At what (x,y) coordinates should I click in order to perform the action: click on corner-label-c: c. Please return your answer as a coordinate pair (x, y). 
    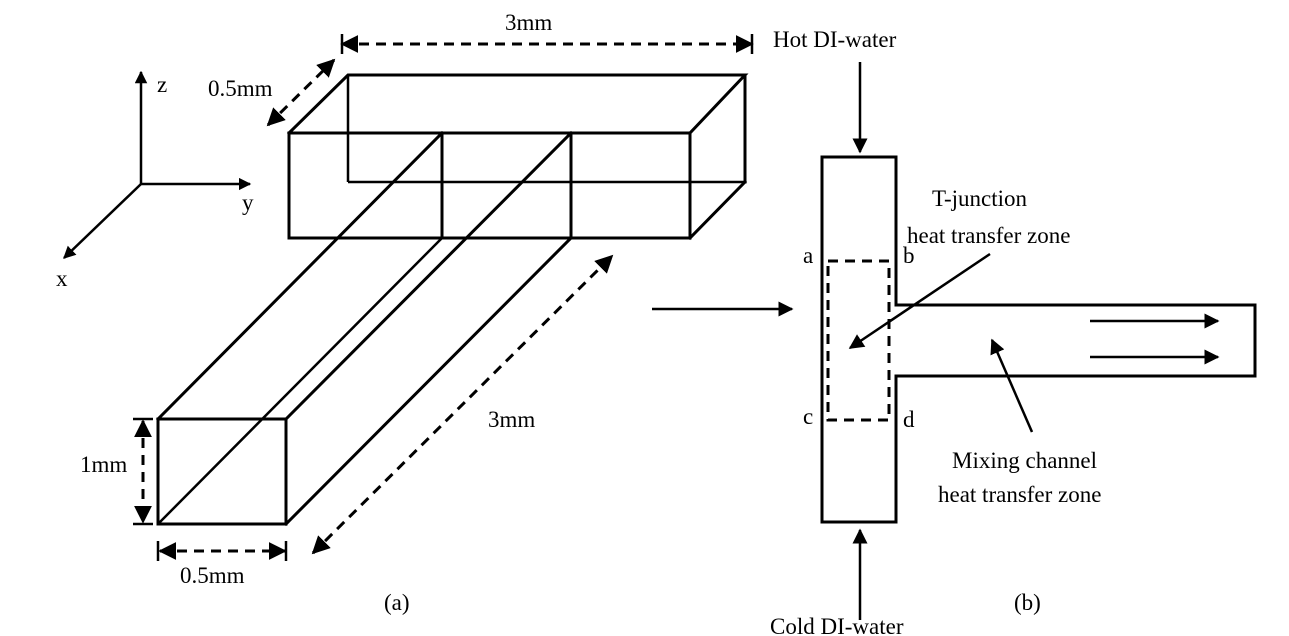
    Looking at the image, I should click on (808, 416).